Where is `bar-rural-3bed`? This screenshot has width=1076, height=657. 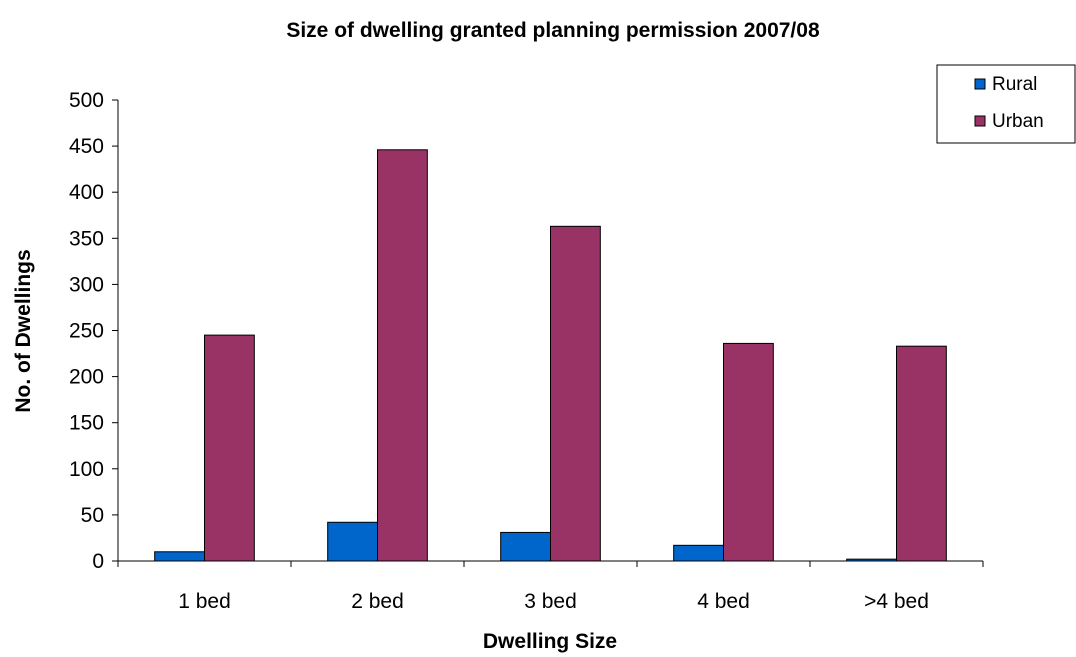 bar-rural-3bed is located at coordinates (526, 546).